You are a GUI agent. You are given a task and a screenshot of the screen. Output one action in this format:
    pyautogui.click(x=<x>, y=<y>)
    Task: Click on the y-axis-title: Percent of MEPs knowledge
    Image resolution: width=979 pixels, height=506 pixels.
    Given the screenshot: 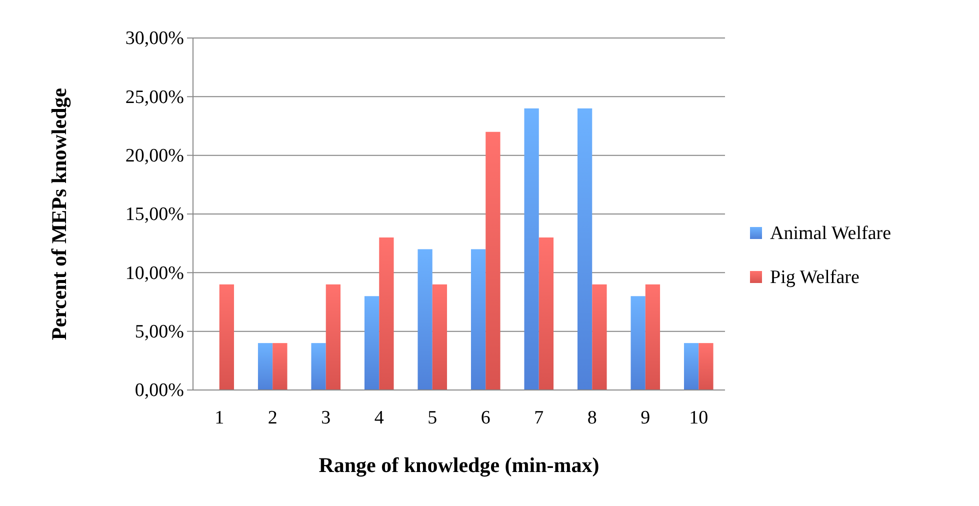 What is the action you would take?
    pyautogui.click(x=59, y=214)
    